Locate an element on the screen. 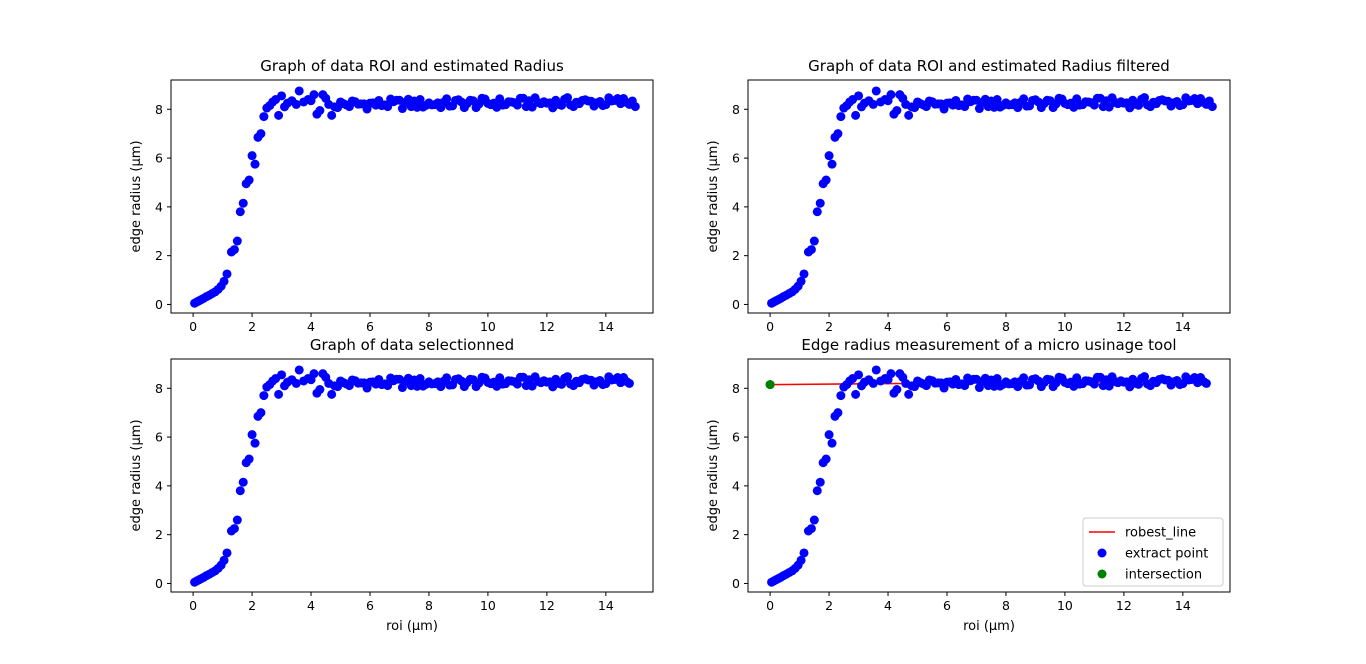 This screenshot has height=664, width=1366. plot-area is located at coordinates (412, 476).